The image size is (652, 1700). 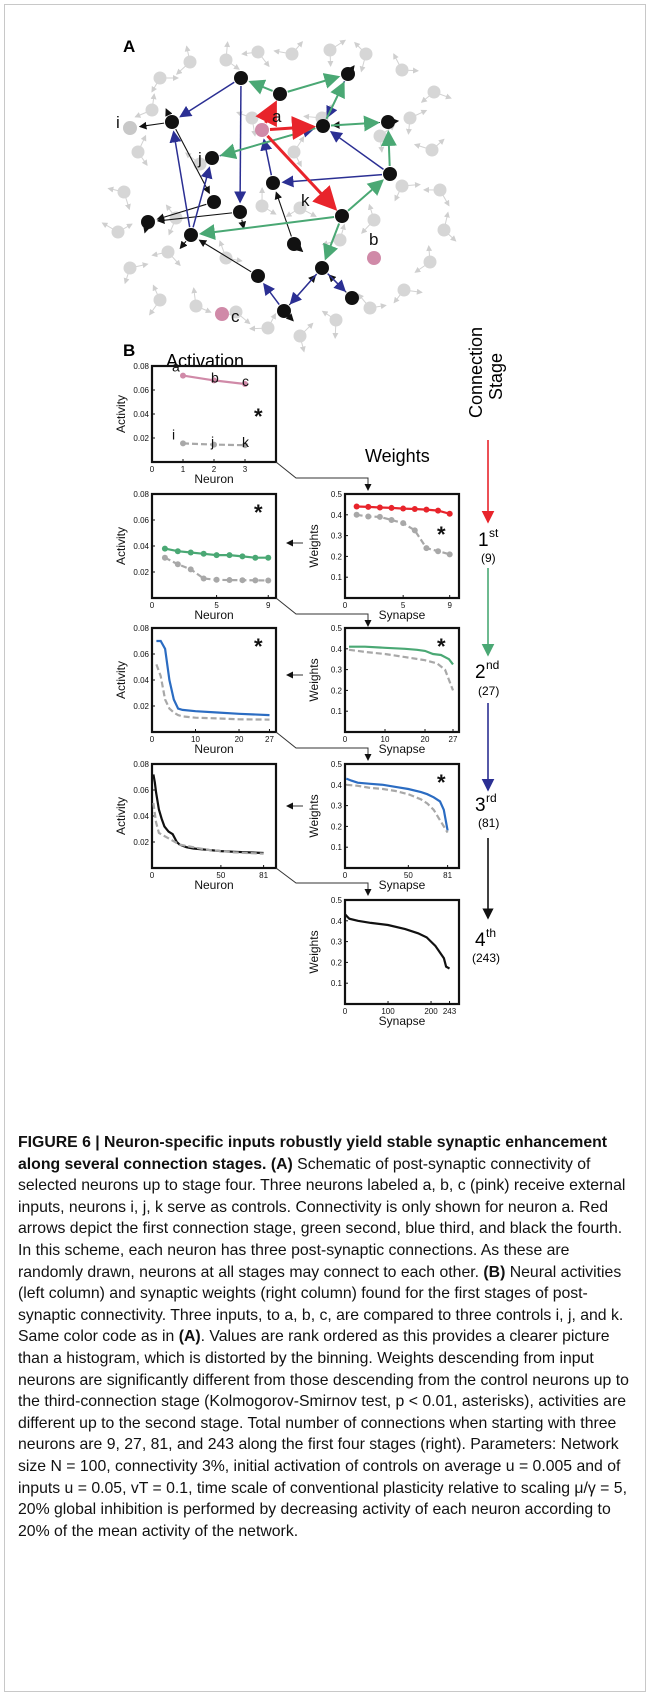 What do you see at coordinates (487, 810) in the screenshot?
I see `stage-3-label: 3 rd (81)` at bounding box center [487, 810].